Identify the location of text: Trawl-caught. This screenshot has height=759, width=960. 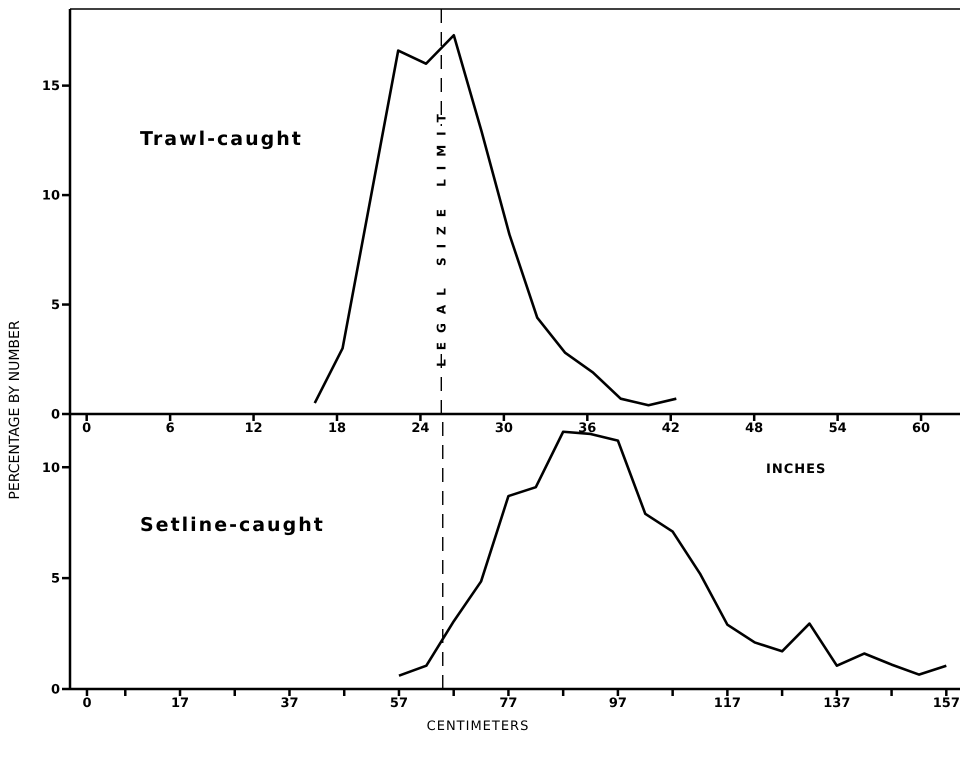
(221, 139).